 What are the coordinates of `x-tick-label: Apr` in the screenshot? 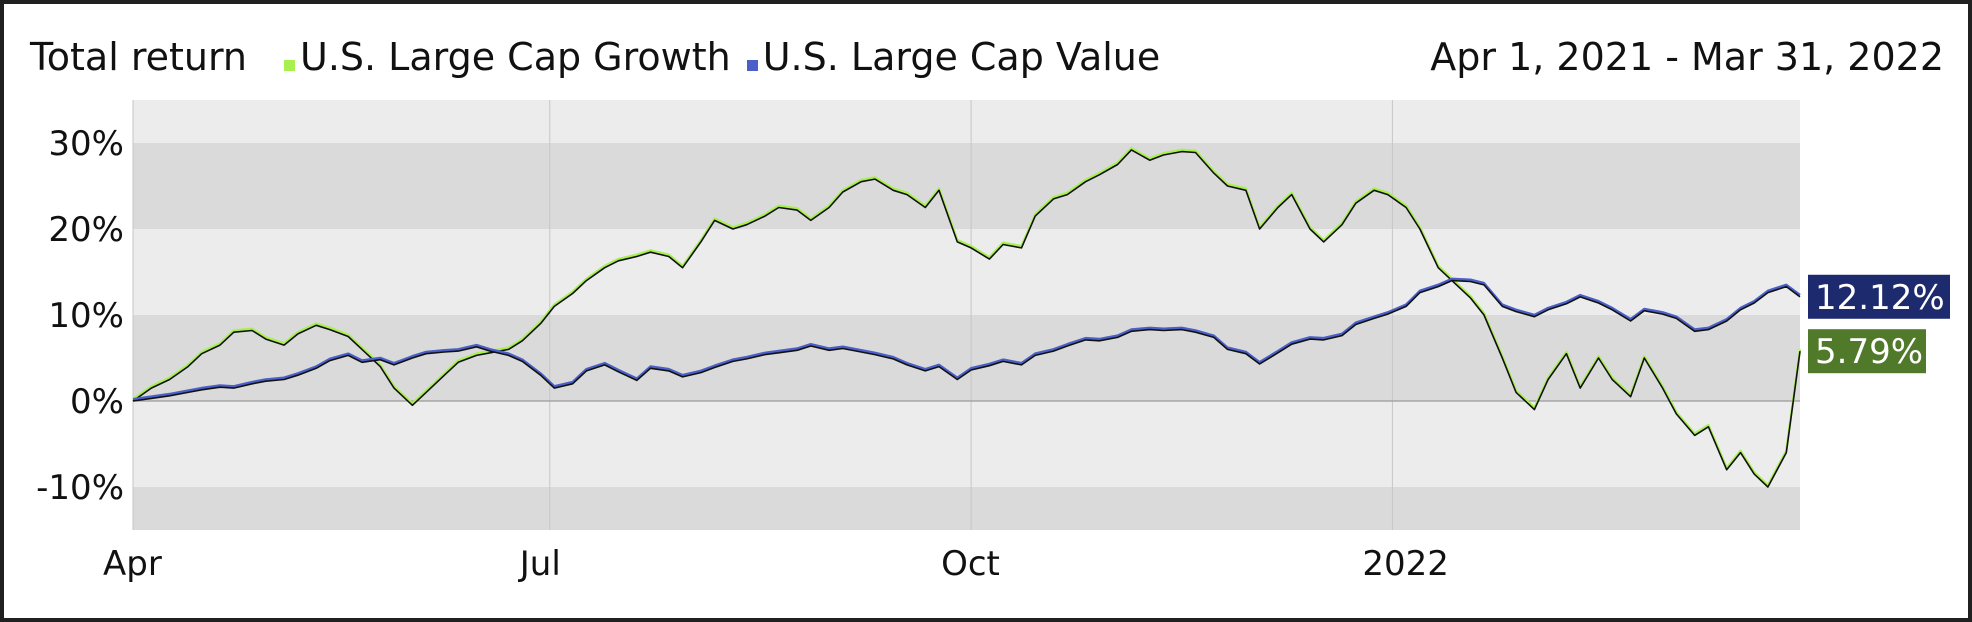 It's located at (132, 564).